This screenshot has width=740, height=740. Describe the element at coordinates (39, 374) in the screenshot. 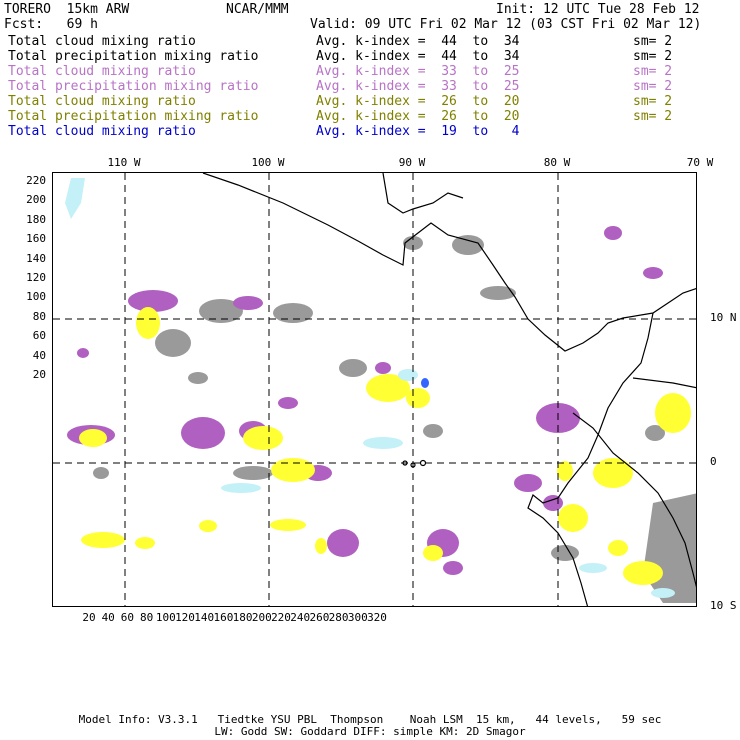

I see `grid-y-label: 20` at that location.